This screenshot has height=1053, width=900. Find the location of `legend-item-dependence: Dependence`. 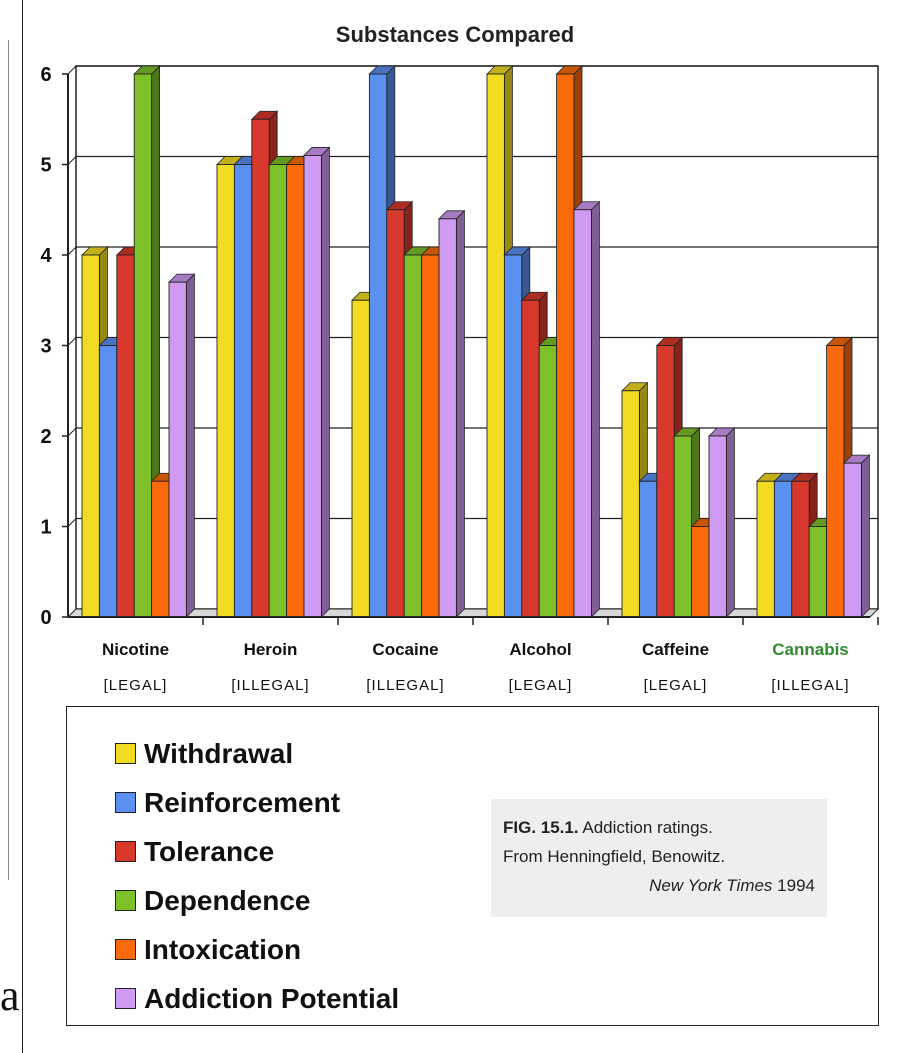

legend-item-dependence: Dependence is located at coordinates (257, 900).